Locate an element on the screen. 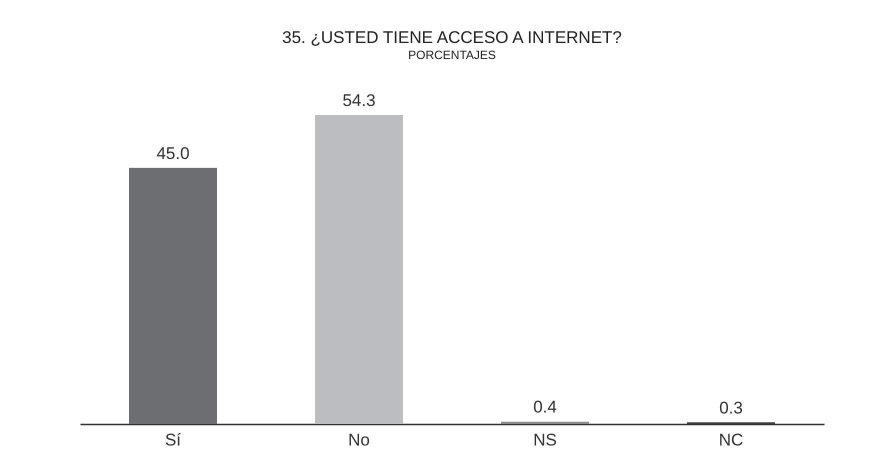  chart-title: 35. ¿USTED TIENE ACCESO A INTERNET? is located at coordinates (452, 37).